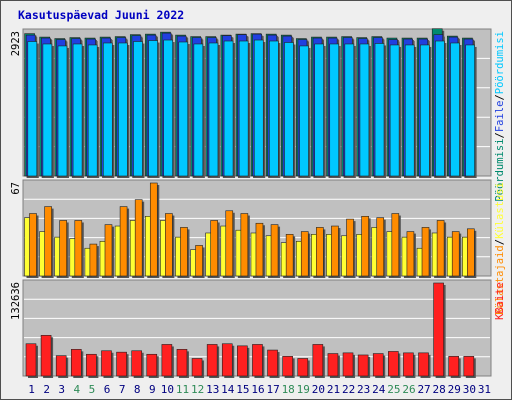 Image resolution: width=512 pixels, height=400 pixels. I want to click on bar-kulastajaid-d23, so click(365, 246).